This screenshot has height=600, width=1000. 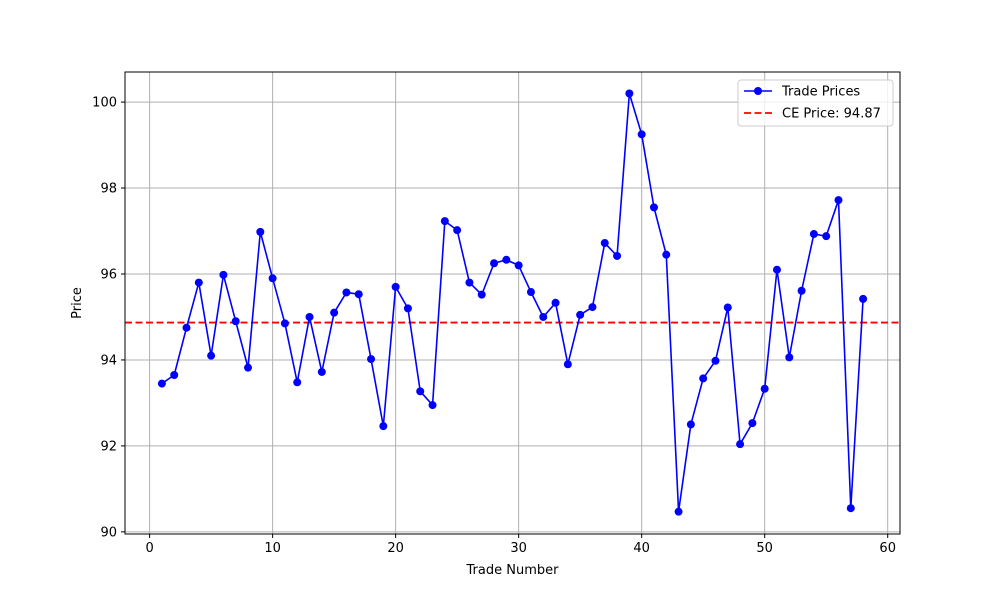 I want to click on legend-label-trade-prices: Trade Prices, so click(x=820, y=92).